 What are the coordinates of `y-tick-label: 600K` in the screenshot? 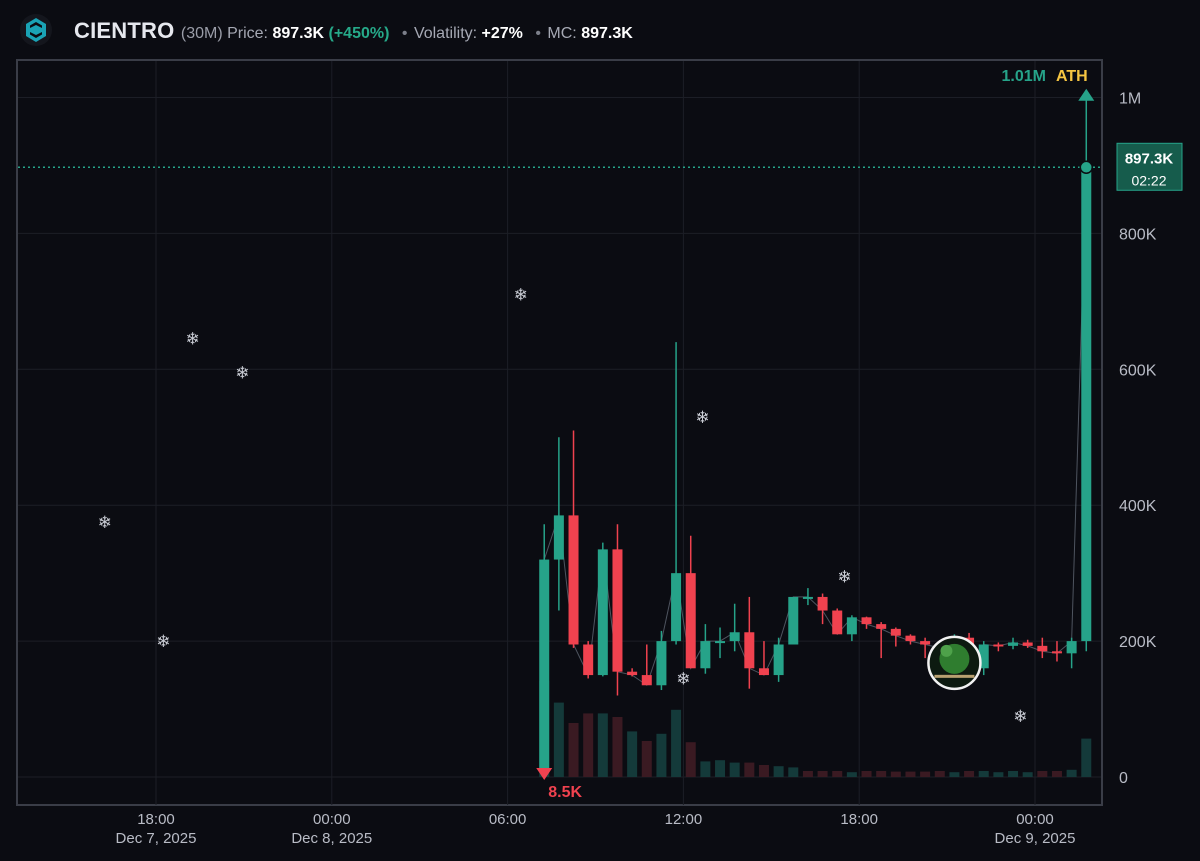 It's located at (1138, 370).